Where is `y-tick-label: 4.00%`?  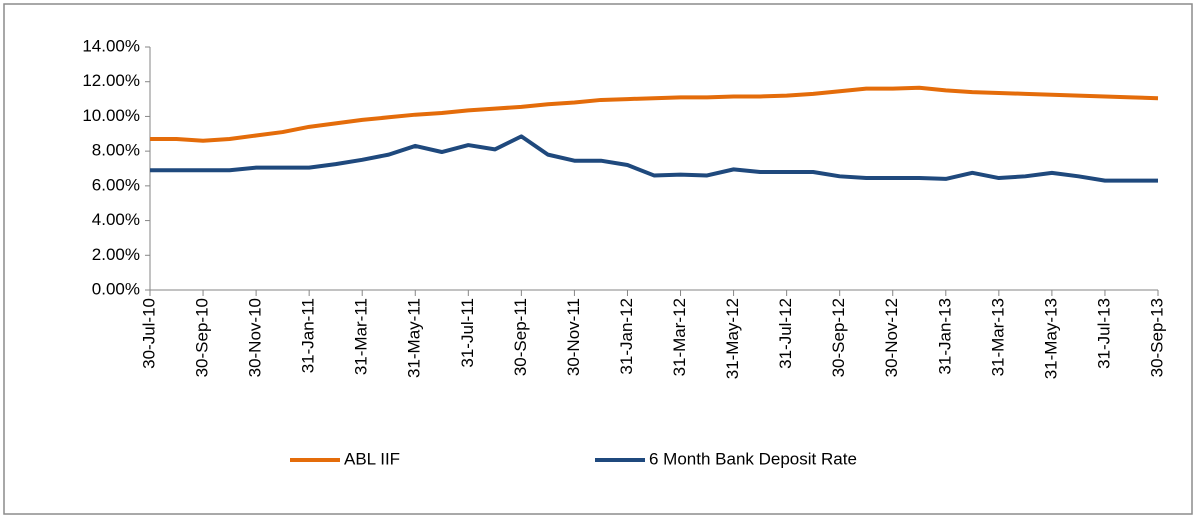
y-tick-label: 4.00% is located at coordinates (116, 219).